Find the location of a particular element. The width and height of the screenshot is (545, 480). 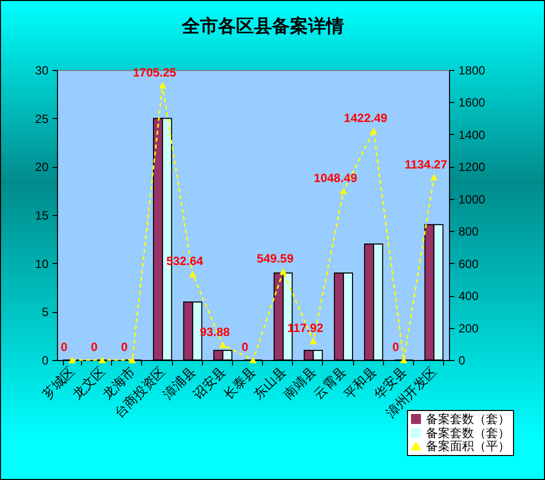

y-tick-label: 30 is located at coordinates (42, 71).